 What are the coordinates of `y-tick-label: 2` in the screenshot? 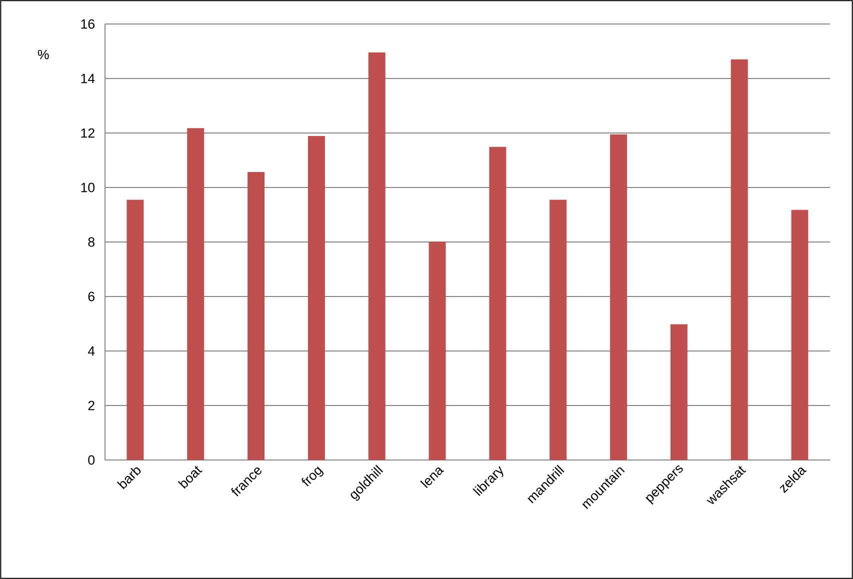 It's located at (91, 405).